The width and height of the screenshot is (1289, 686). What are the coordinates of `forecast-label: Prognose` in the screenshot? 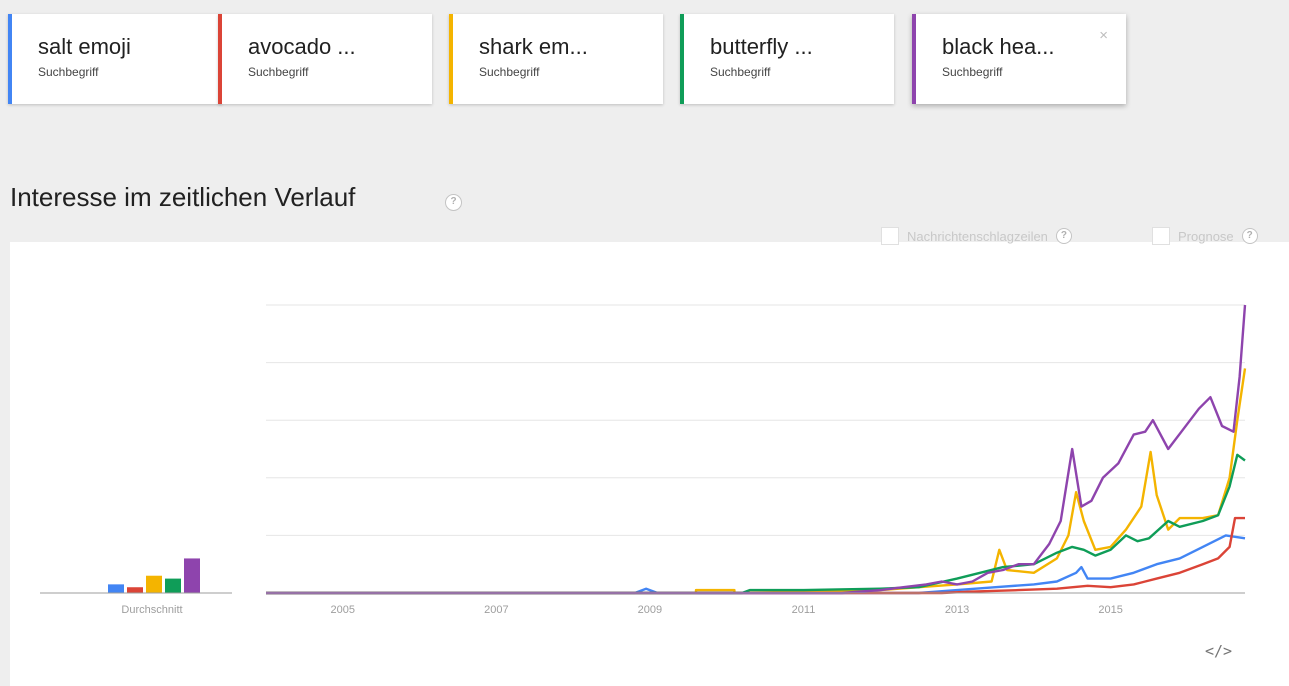 It's located at (1206, 236).